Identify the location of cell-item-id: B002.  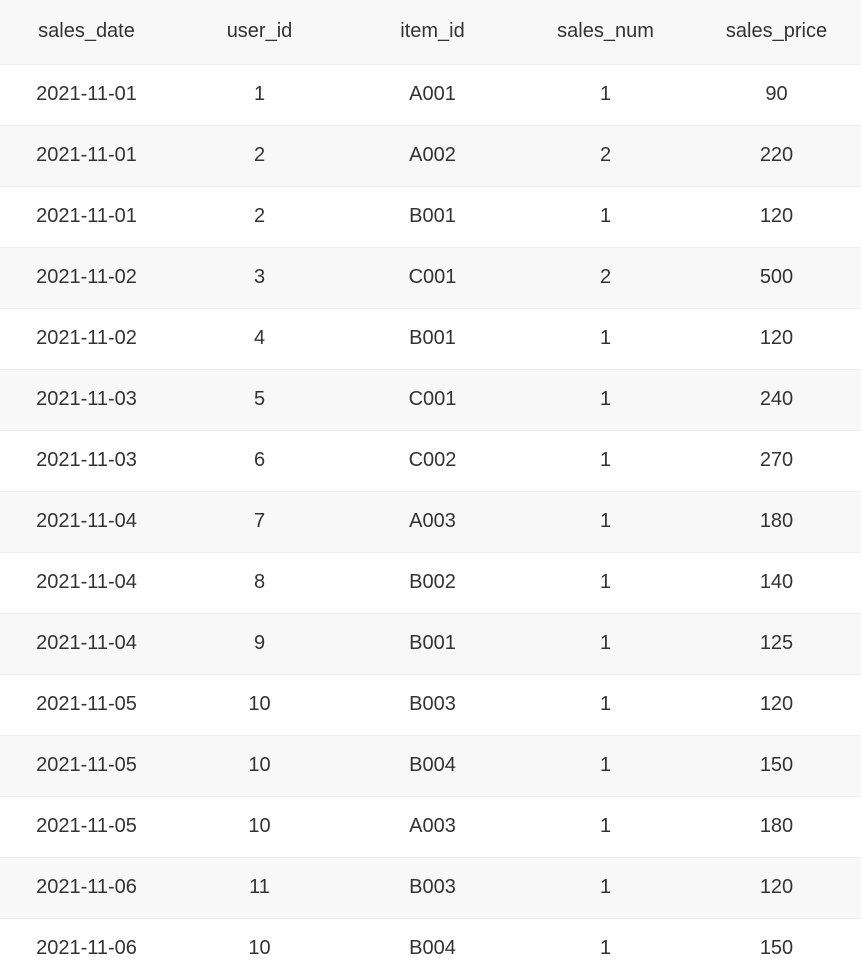
(432, 583).